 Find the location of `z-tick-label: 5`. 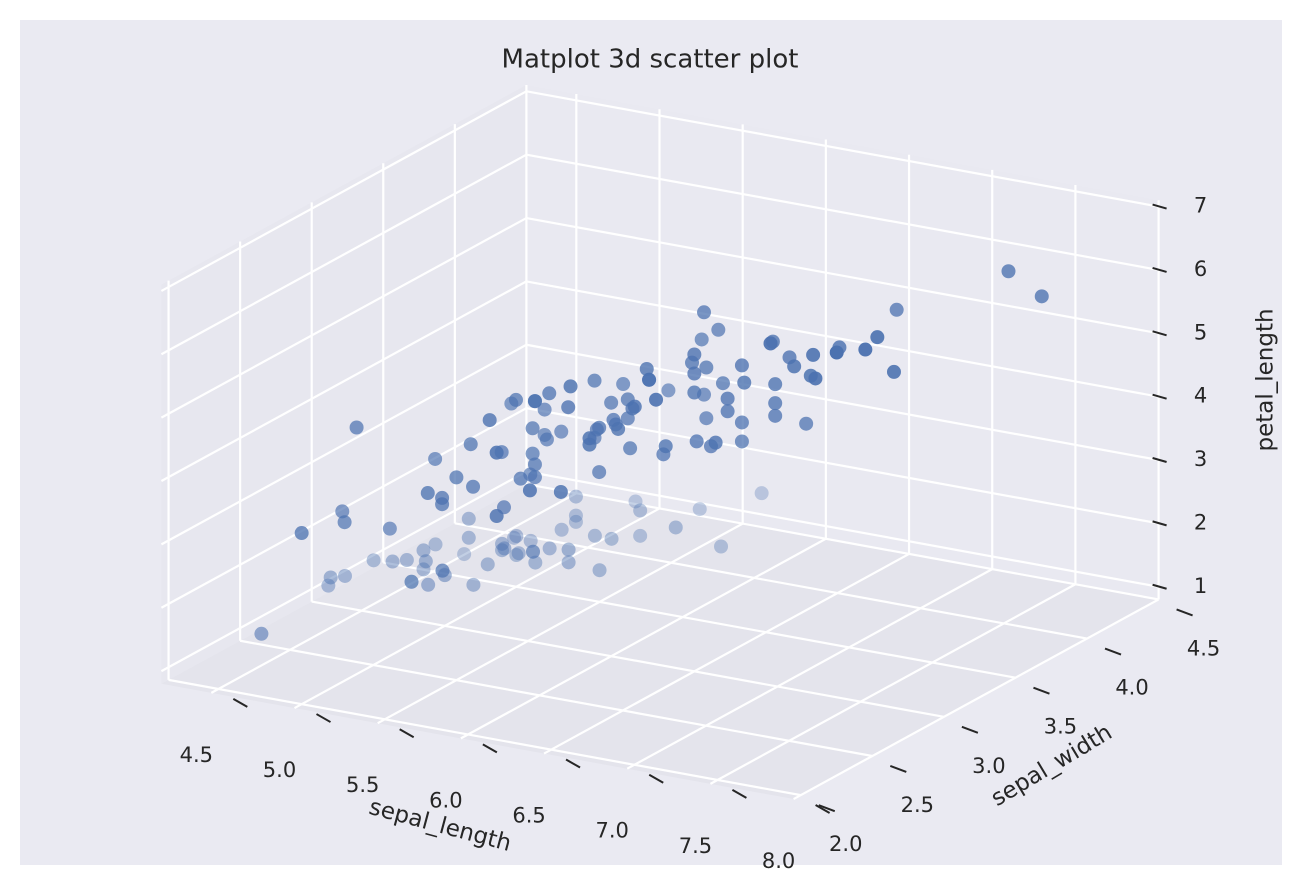

z-tick-label: 5 is located at coordinates (1200, 332).